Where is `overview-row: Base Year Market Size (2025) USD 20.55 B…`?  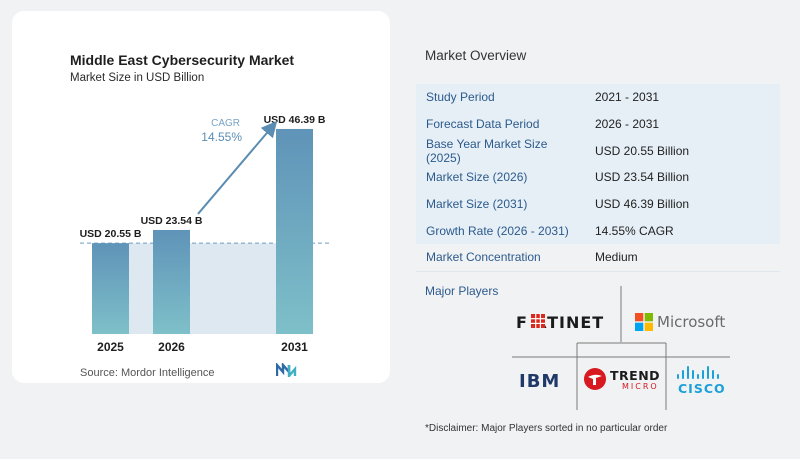
overview-row: Base Year Market Size (2025) USD 20.55 B… is located at coordinates (598, 150).